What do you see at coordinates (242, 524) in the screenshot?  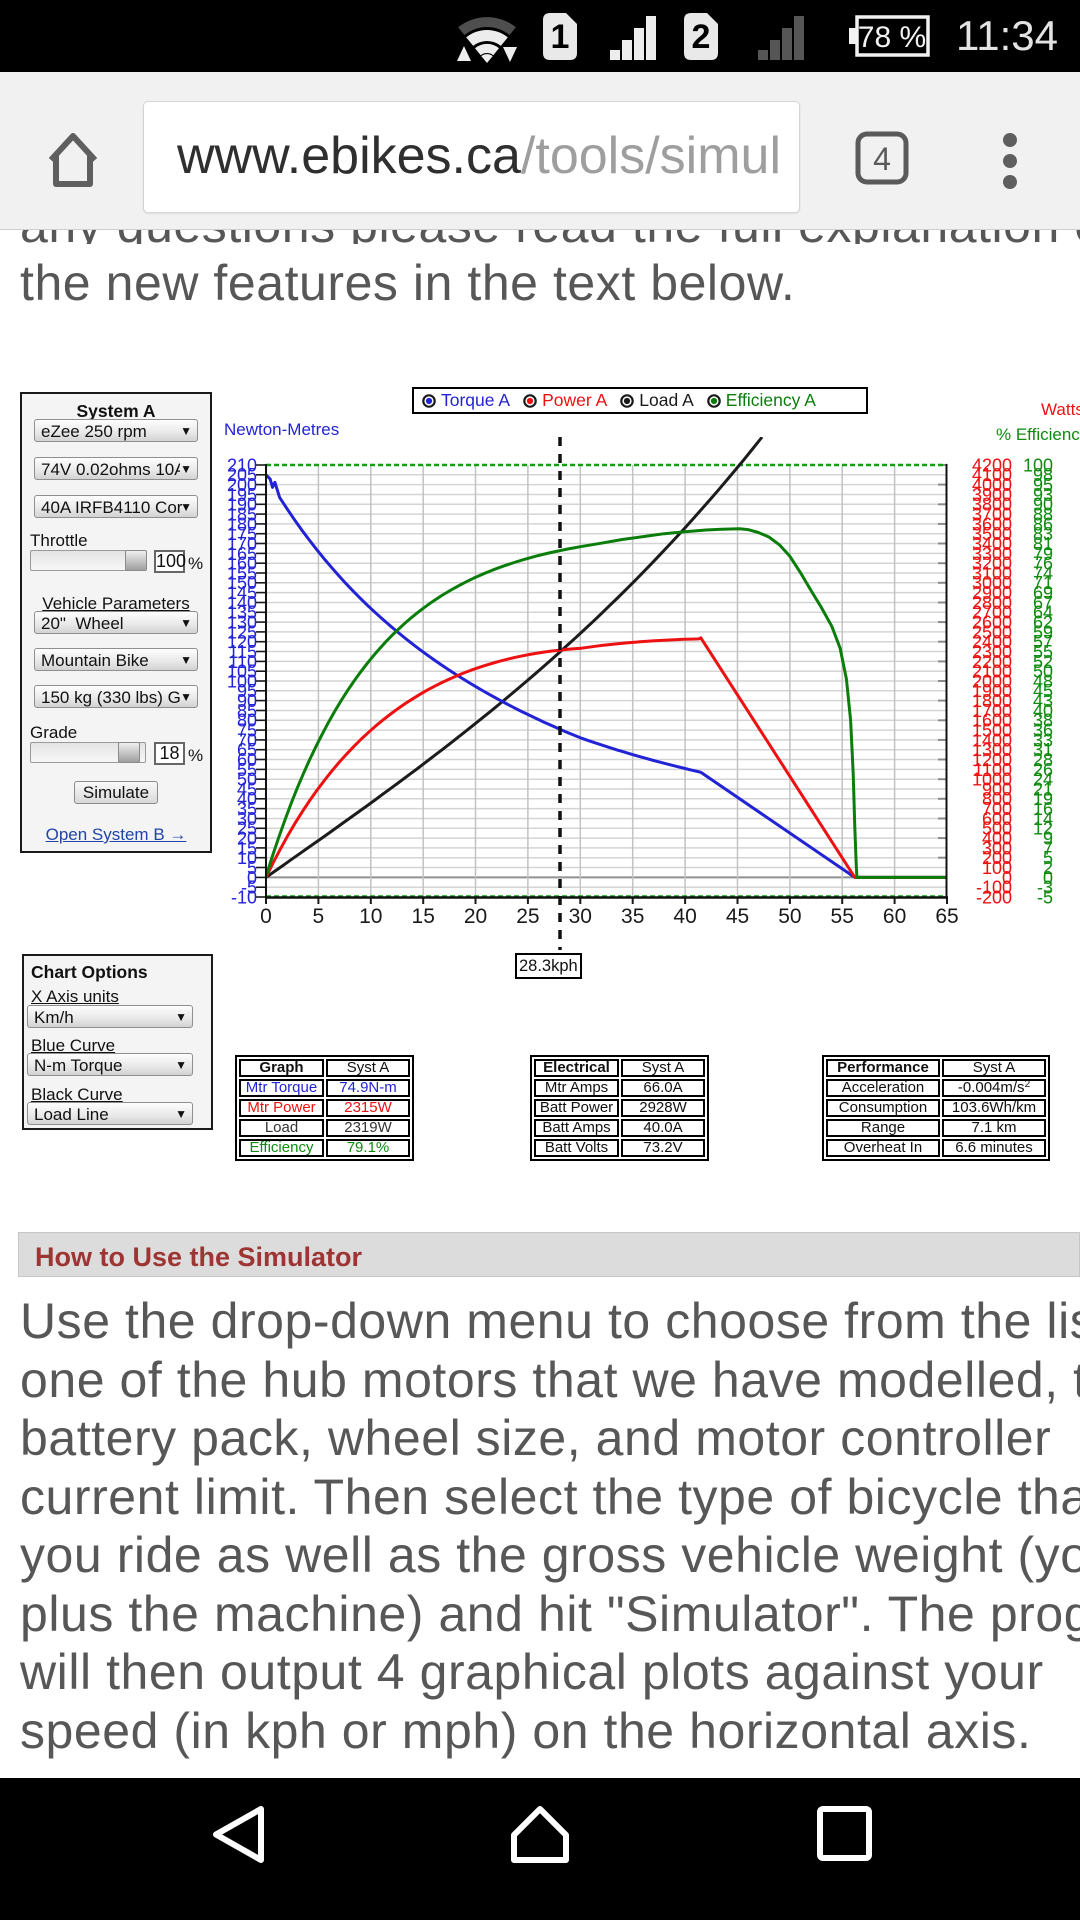 I see `svg-text: 180` at bounding box center [242, 524].